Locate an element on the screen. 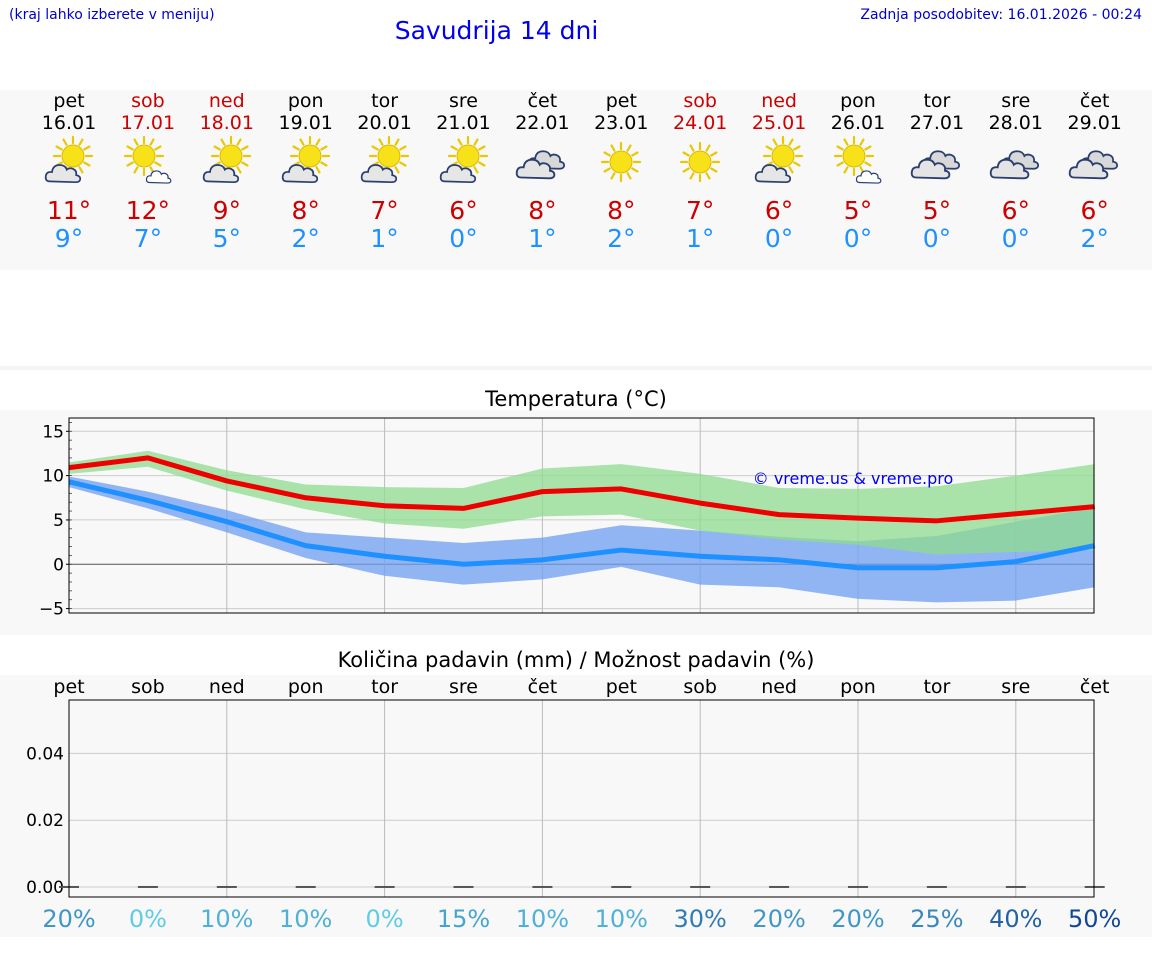  max-temperature: 9° is located at coordinates (226, 210).